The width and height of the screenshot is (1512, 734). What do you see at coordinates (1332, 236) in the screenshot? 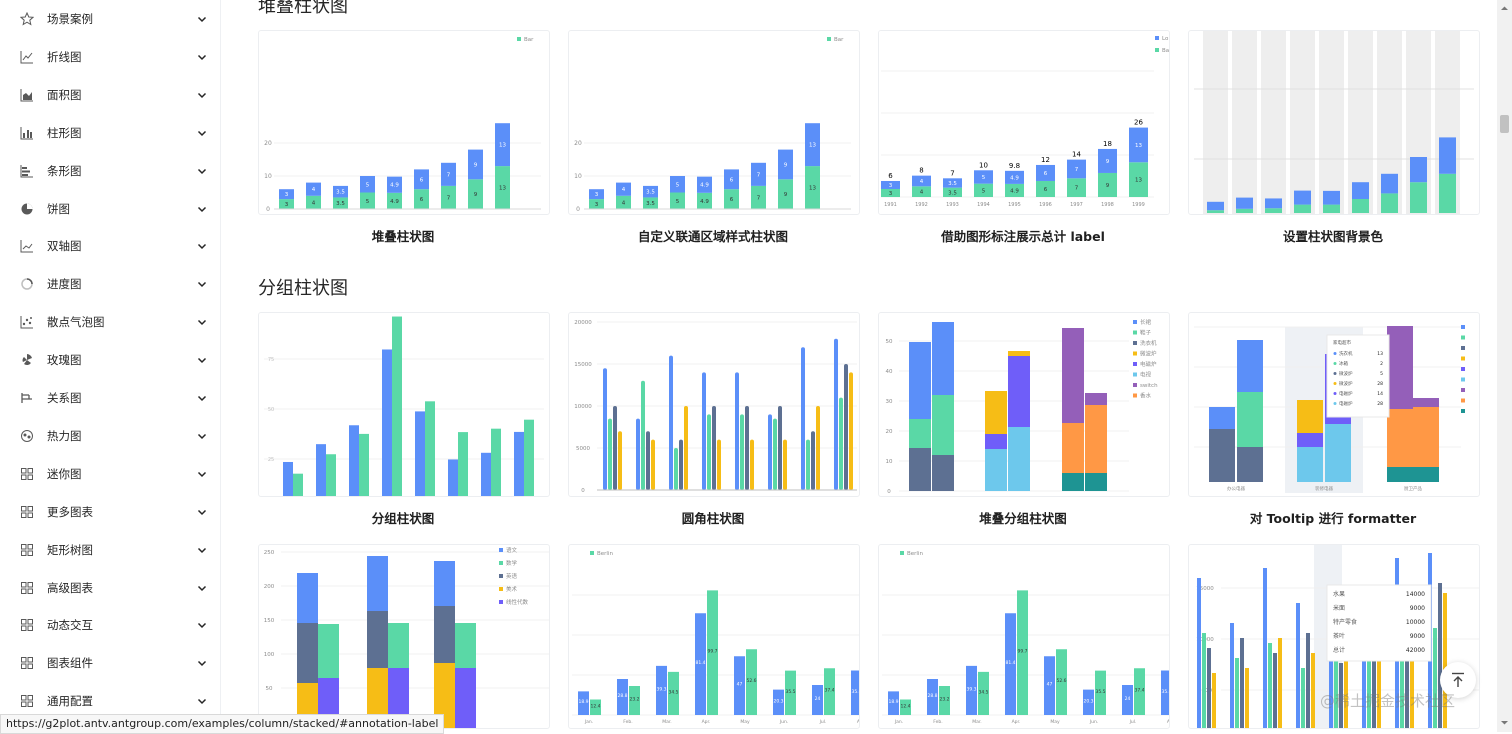
I see `chart-card-title: 设置柱状图背景色` at bounding box center [1332, 236].